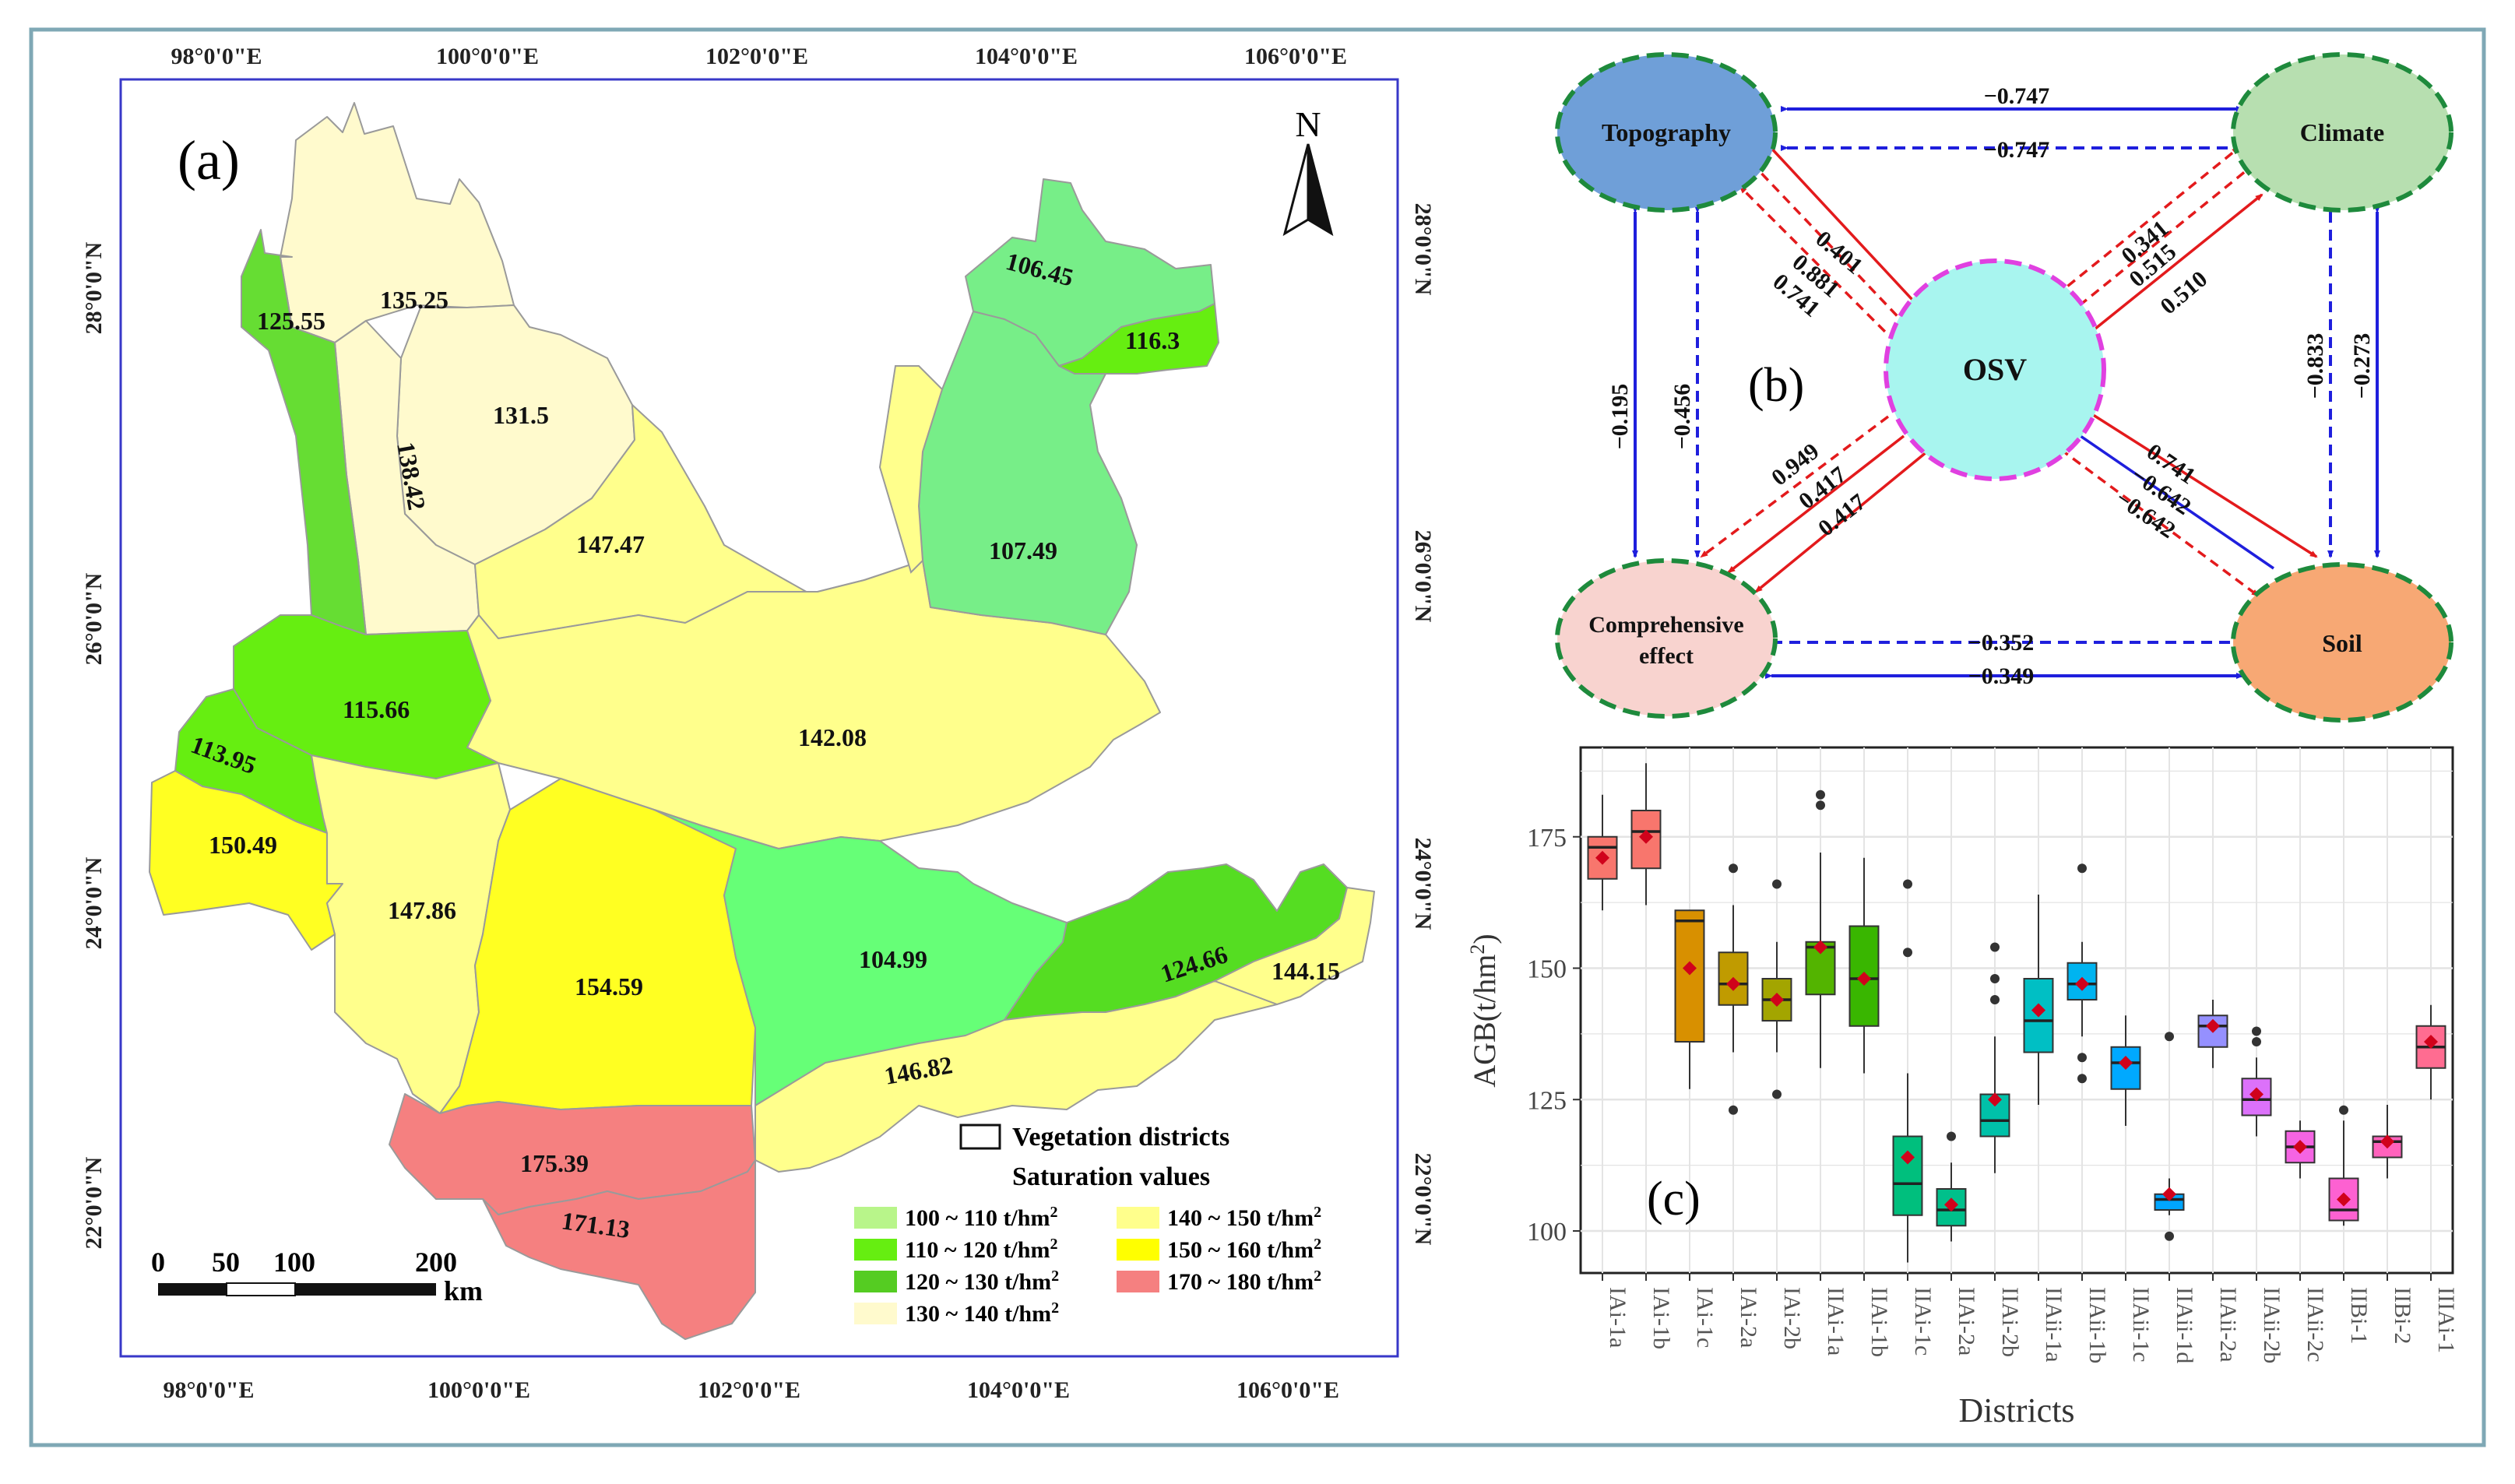 The width and height of the screenshot is (2515, 1484). I want to click on box-IAi-1b, so click(1646, 834).